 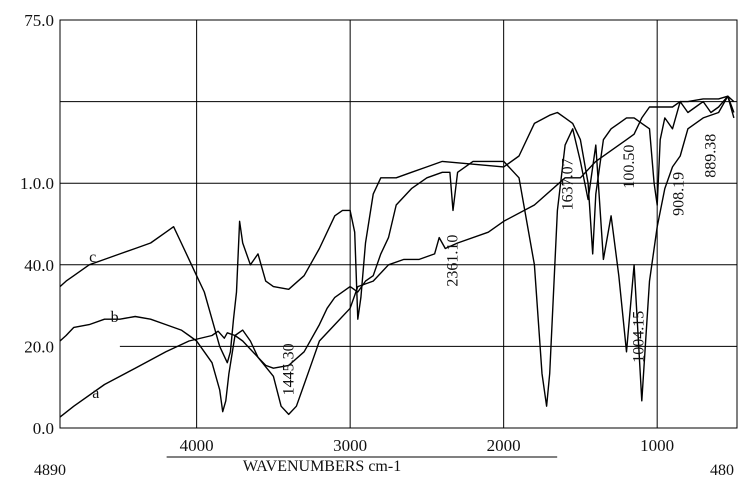 What do you see at coordinates (629, 167) in the screenshot?
I see `peak-label: 100.50` at bounding box center [629, 167].